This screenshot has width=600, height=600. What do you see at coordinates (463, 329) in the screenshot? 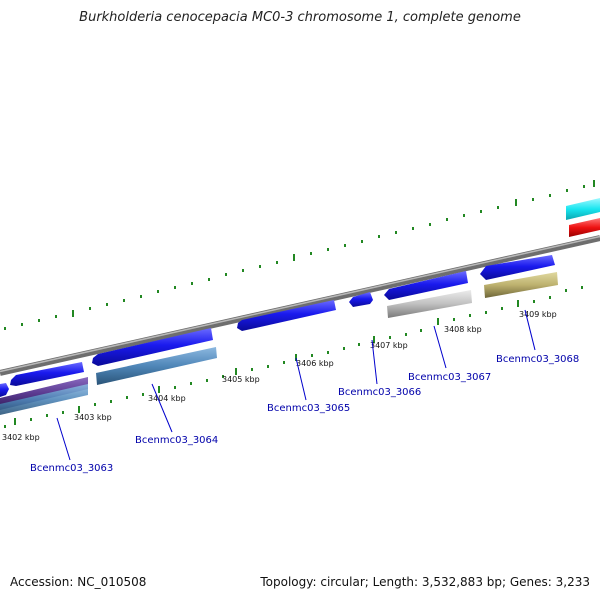
I see `kbp-label: 3408 kbp` at bounding box center [463, 329].